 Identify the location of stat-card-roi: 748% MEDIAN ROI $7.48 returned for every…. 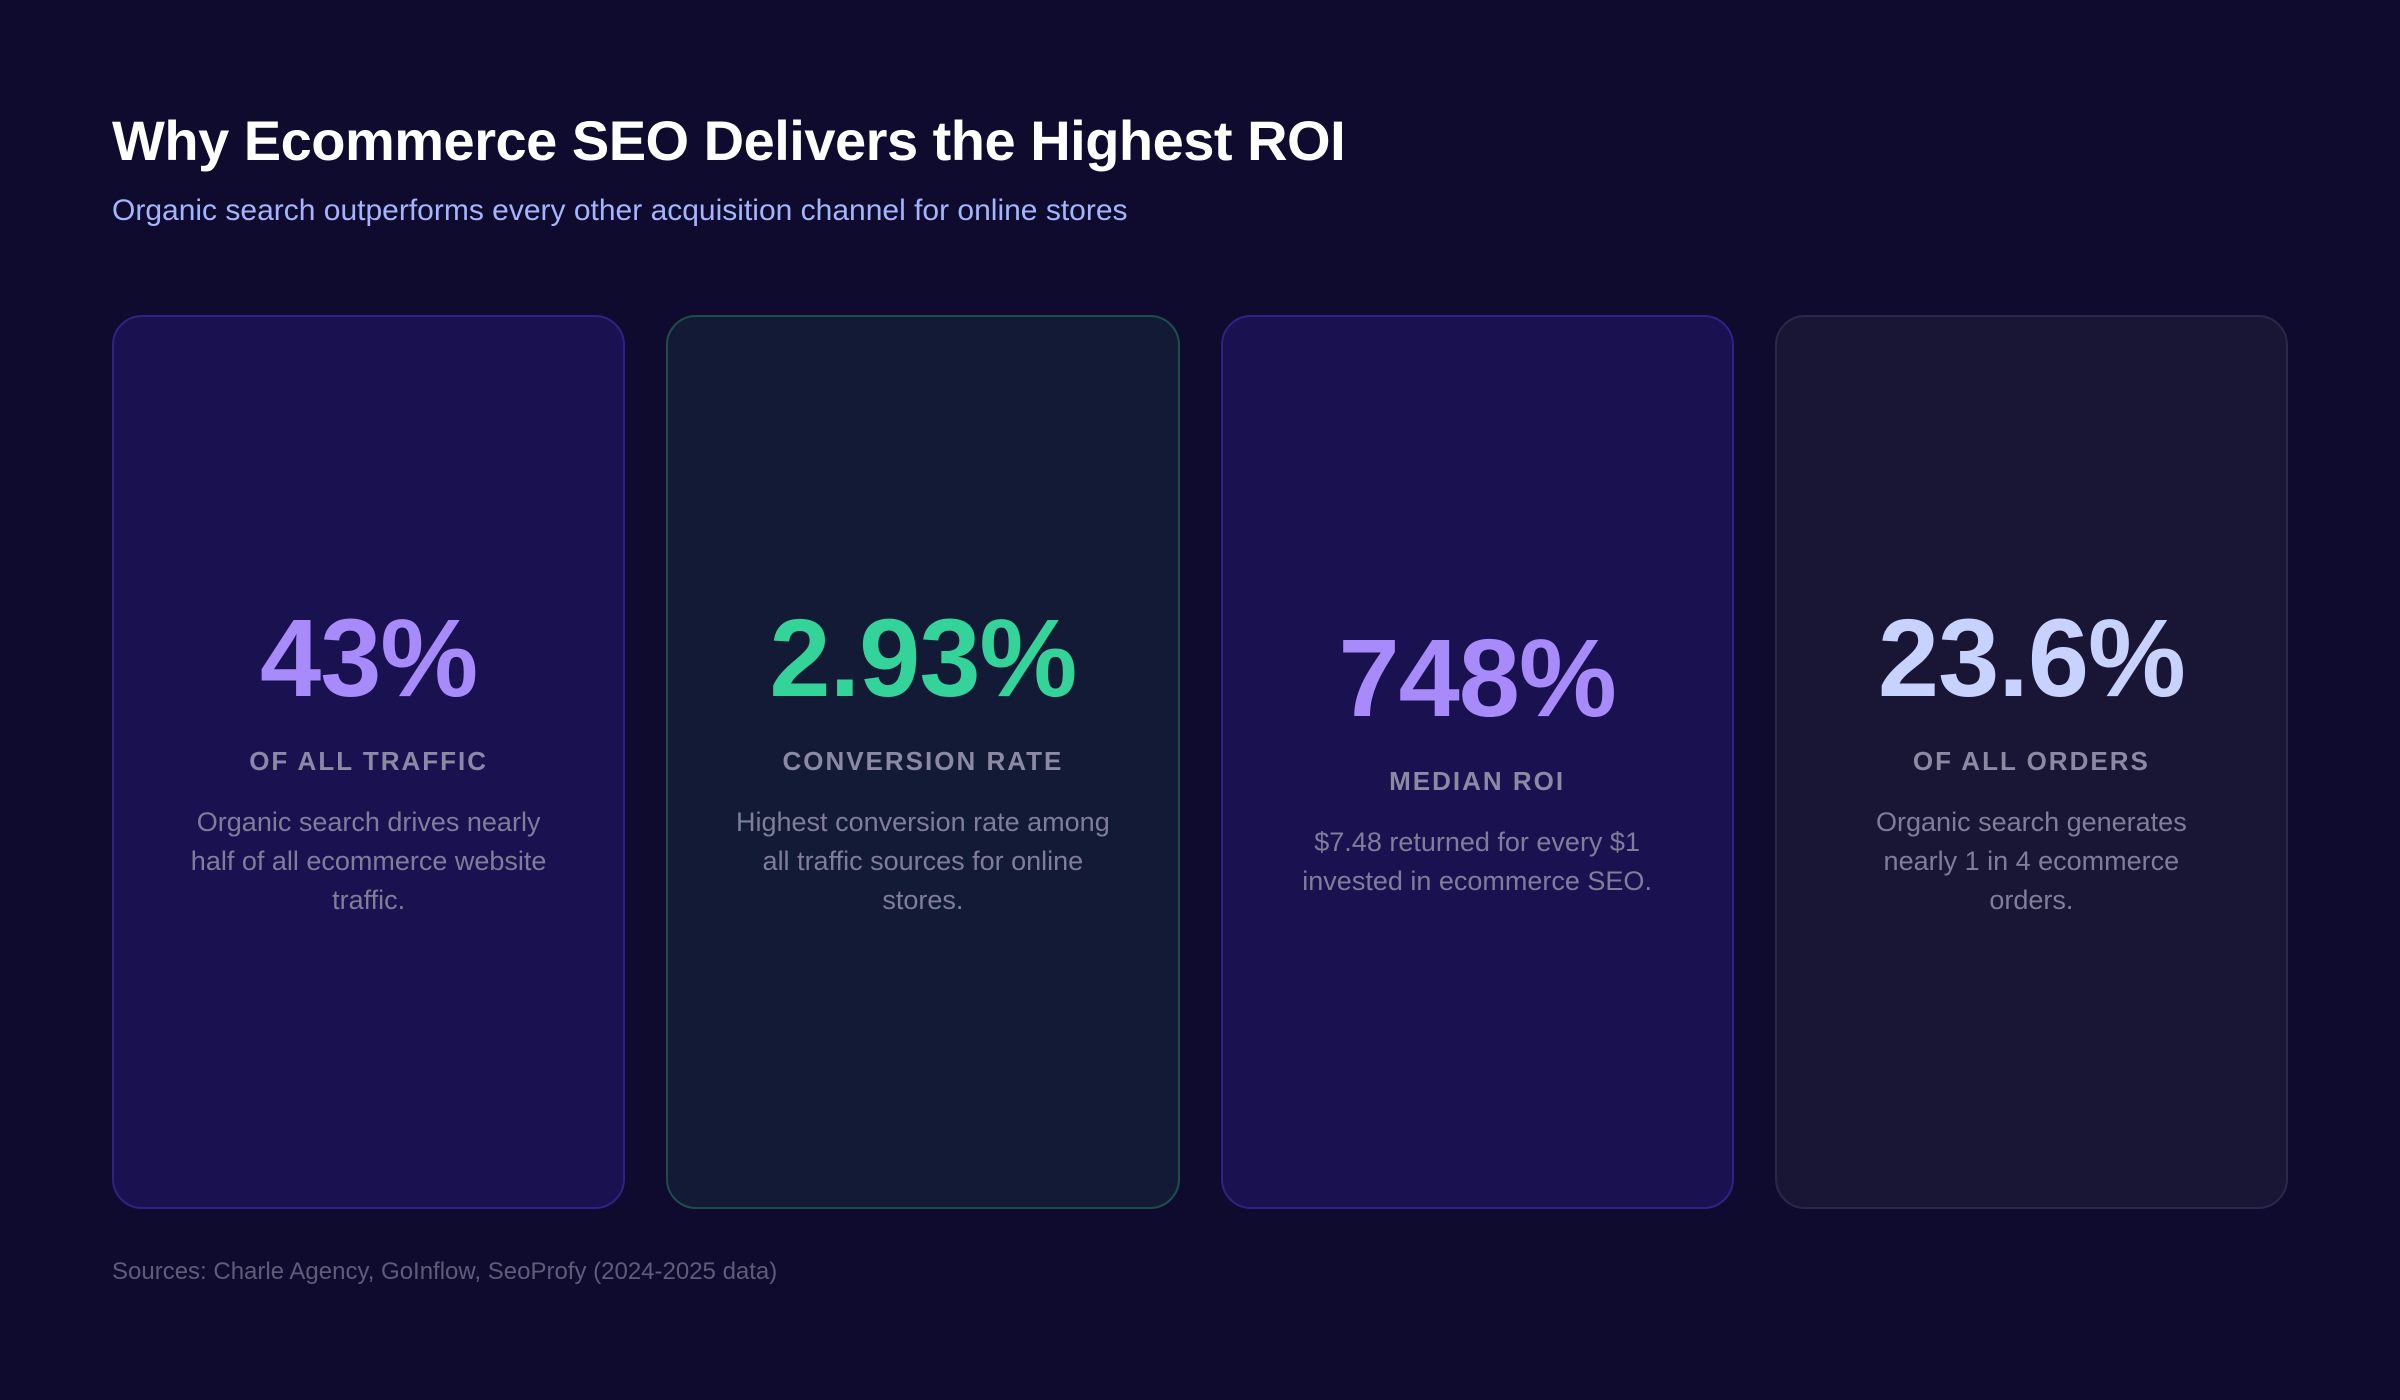
(1477, 762).